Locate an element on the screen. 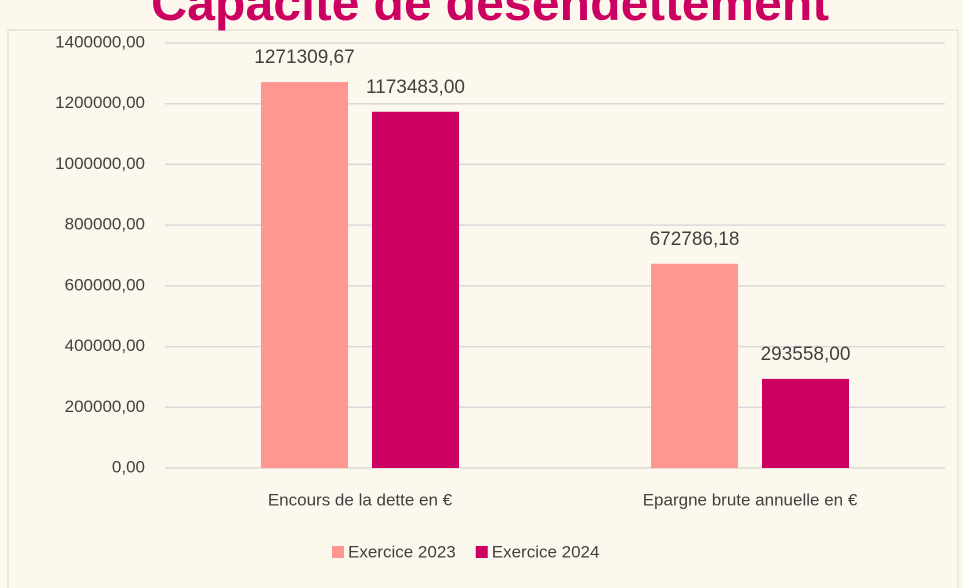 The height and width of the screenshot is (588, 963). x-tick-label: Epargne brute annuelle en € is located at coordinates (750, 499).